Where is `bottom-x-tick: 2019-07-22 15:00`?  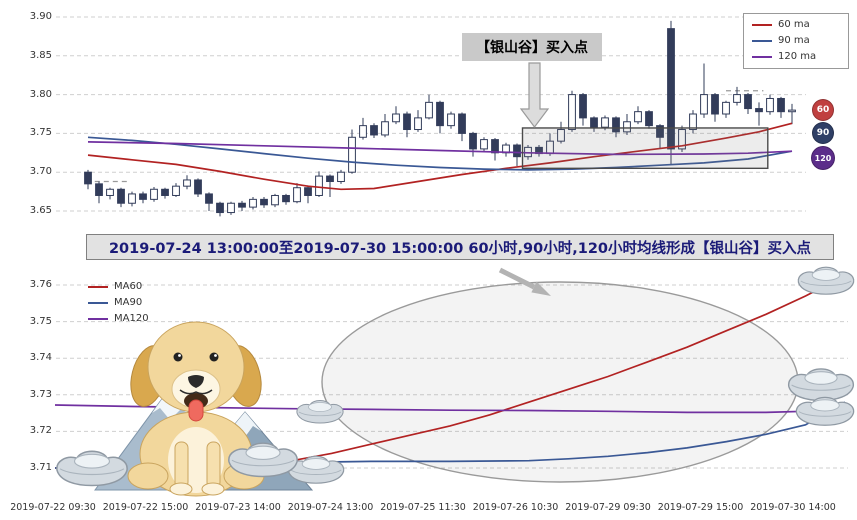 bottom-x-tick: 2019-07-22 15:00 is located at coordinates (145, 507).